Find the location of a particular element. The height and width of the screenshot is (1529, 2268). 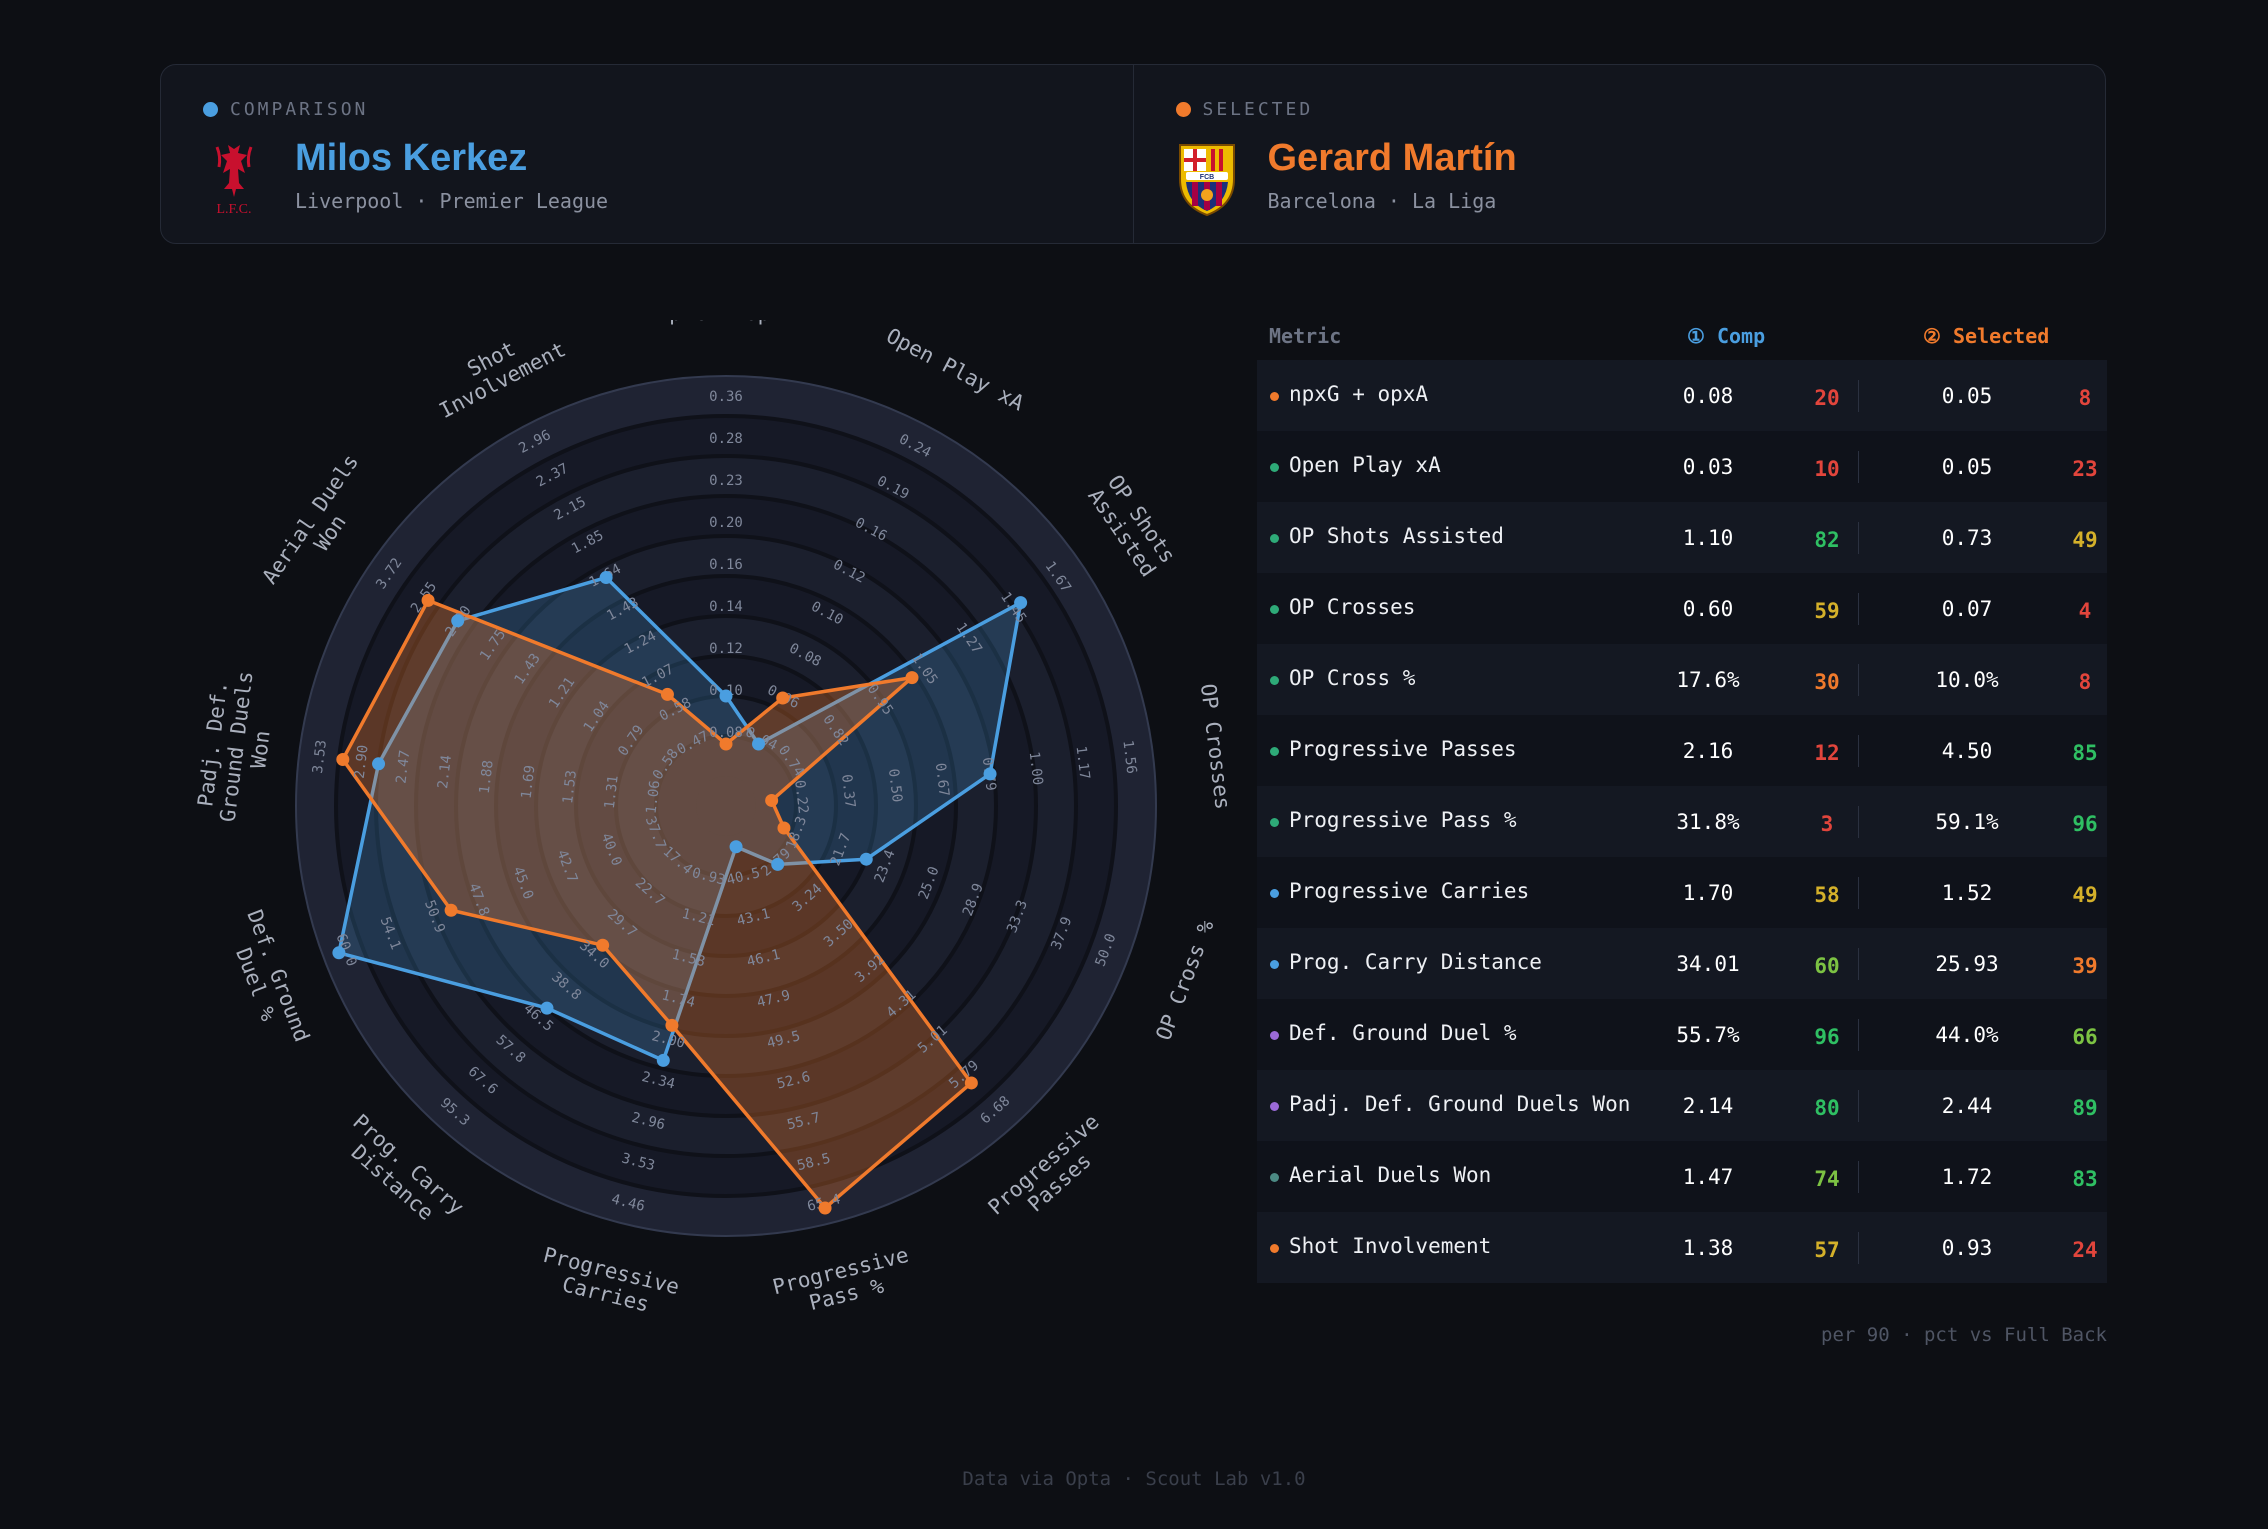

comp-value: 34.01 is located at coordinates (1708, 964).